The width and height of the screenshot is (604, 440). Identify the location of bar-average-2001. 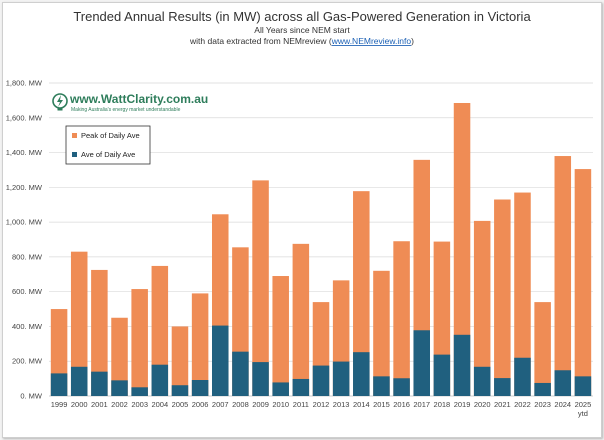
(99, 383).